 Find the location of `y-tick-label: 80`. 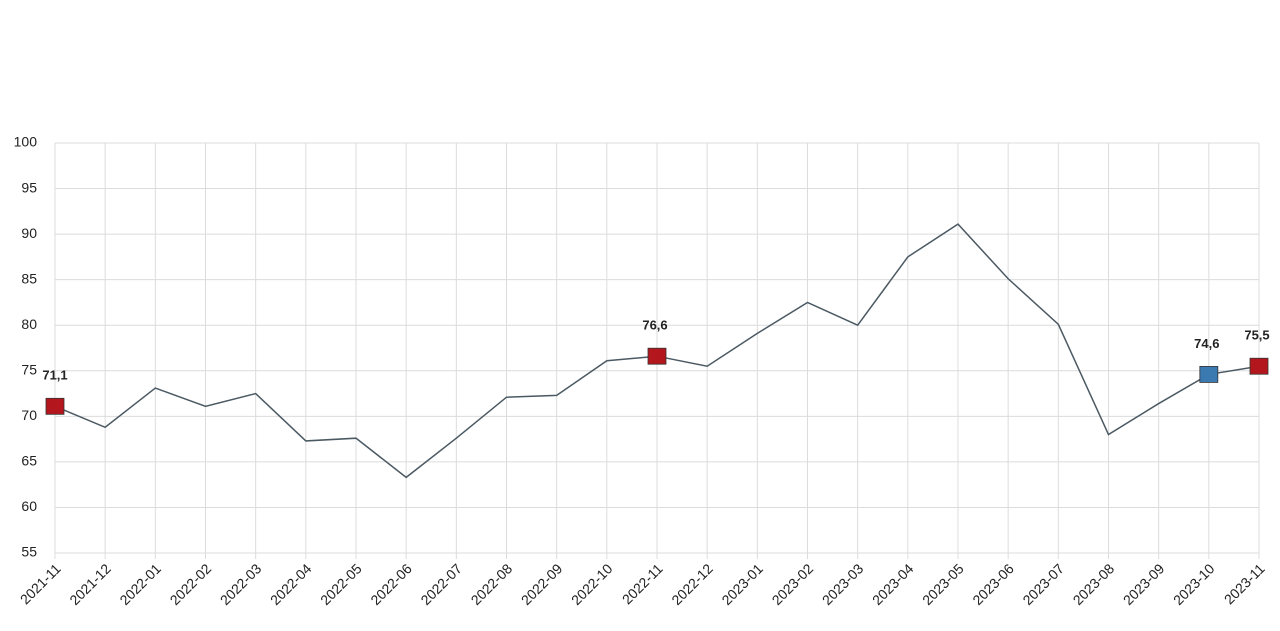

y-tick-label: 80 is located at coordinates (29, 324).